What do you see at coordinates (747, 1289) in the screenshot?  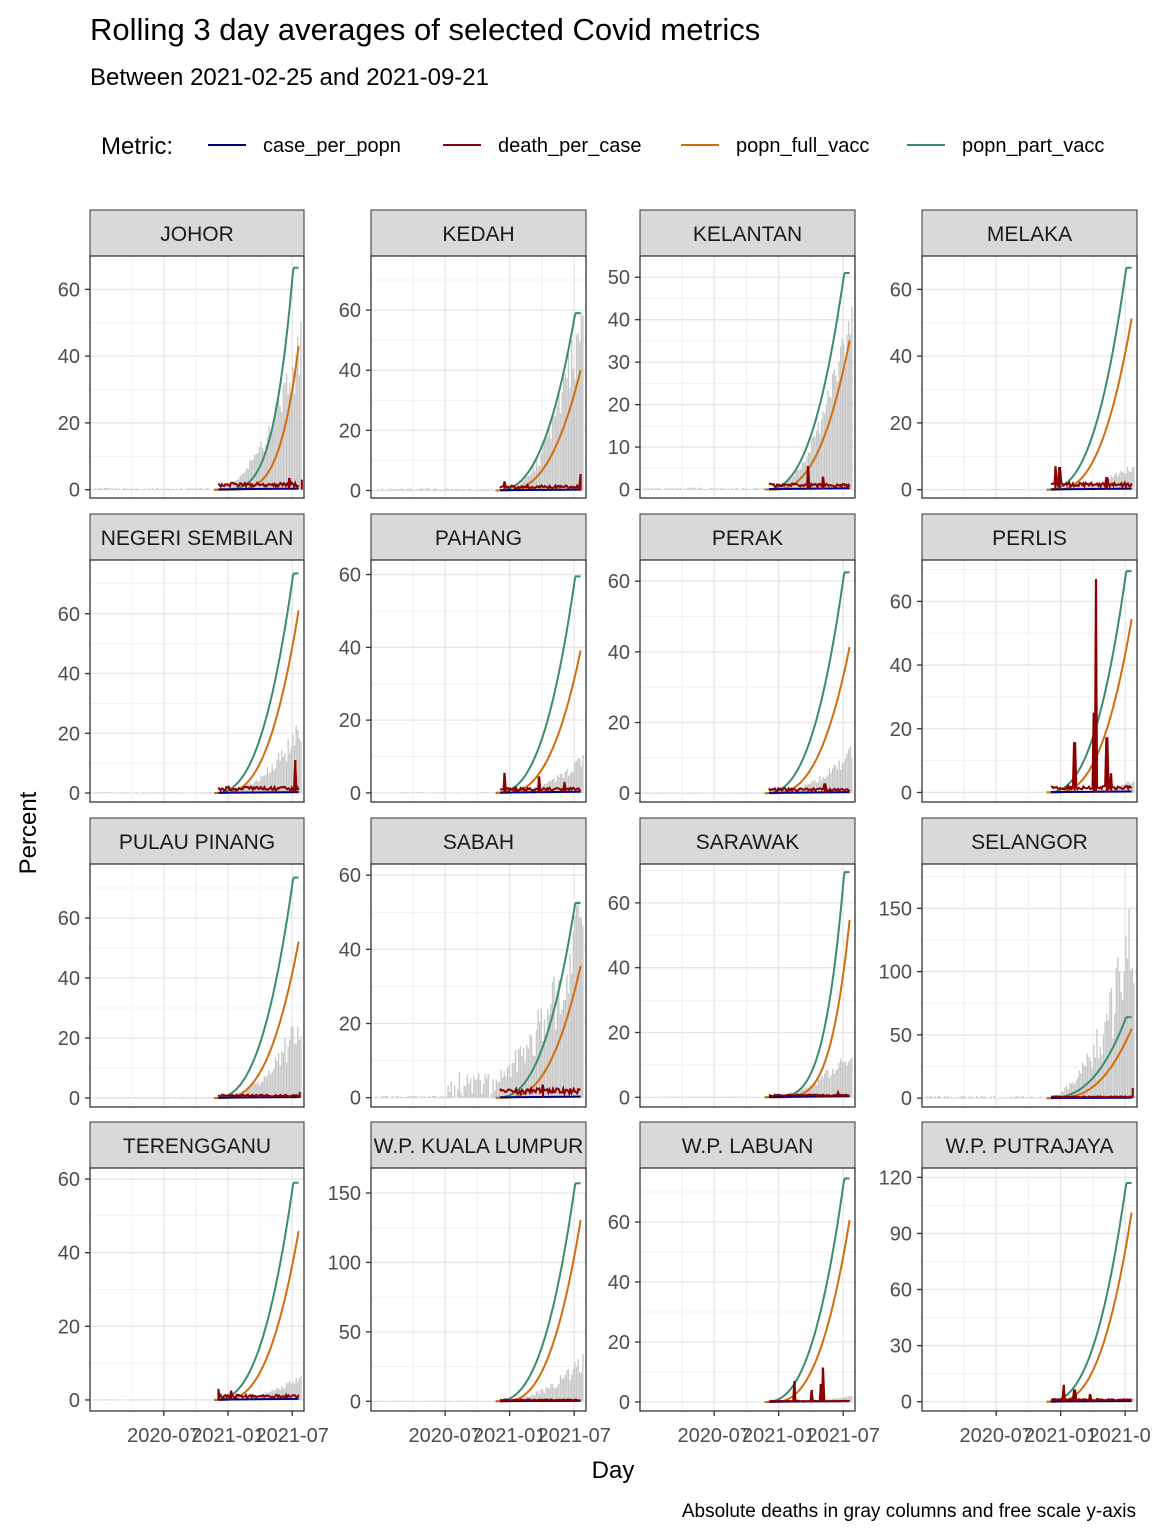 I see `panel-background` at bounding box center [747, 1289].